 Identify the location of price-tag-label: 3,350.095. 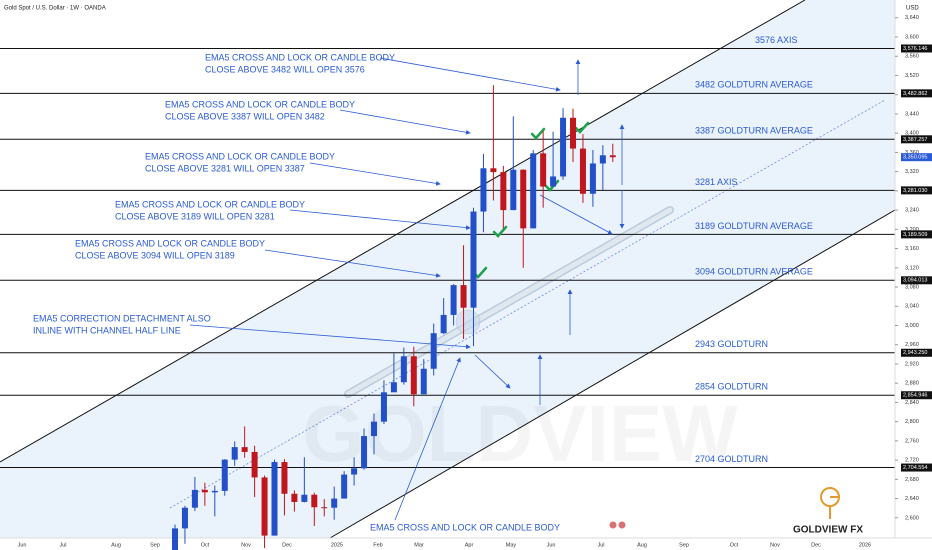
(915, 158).